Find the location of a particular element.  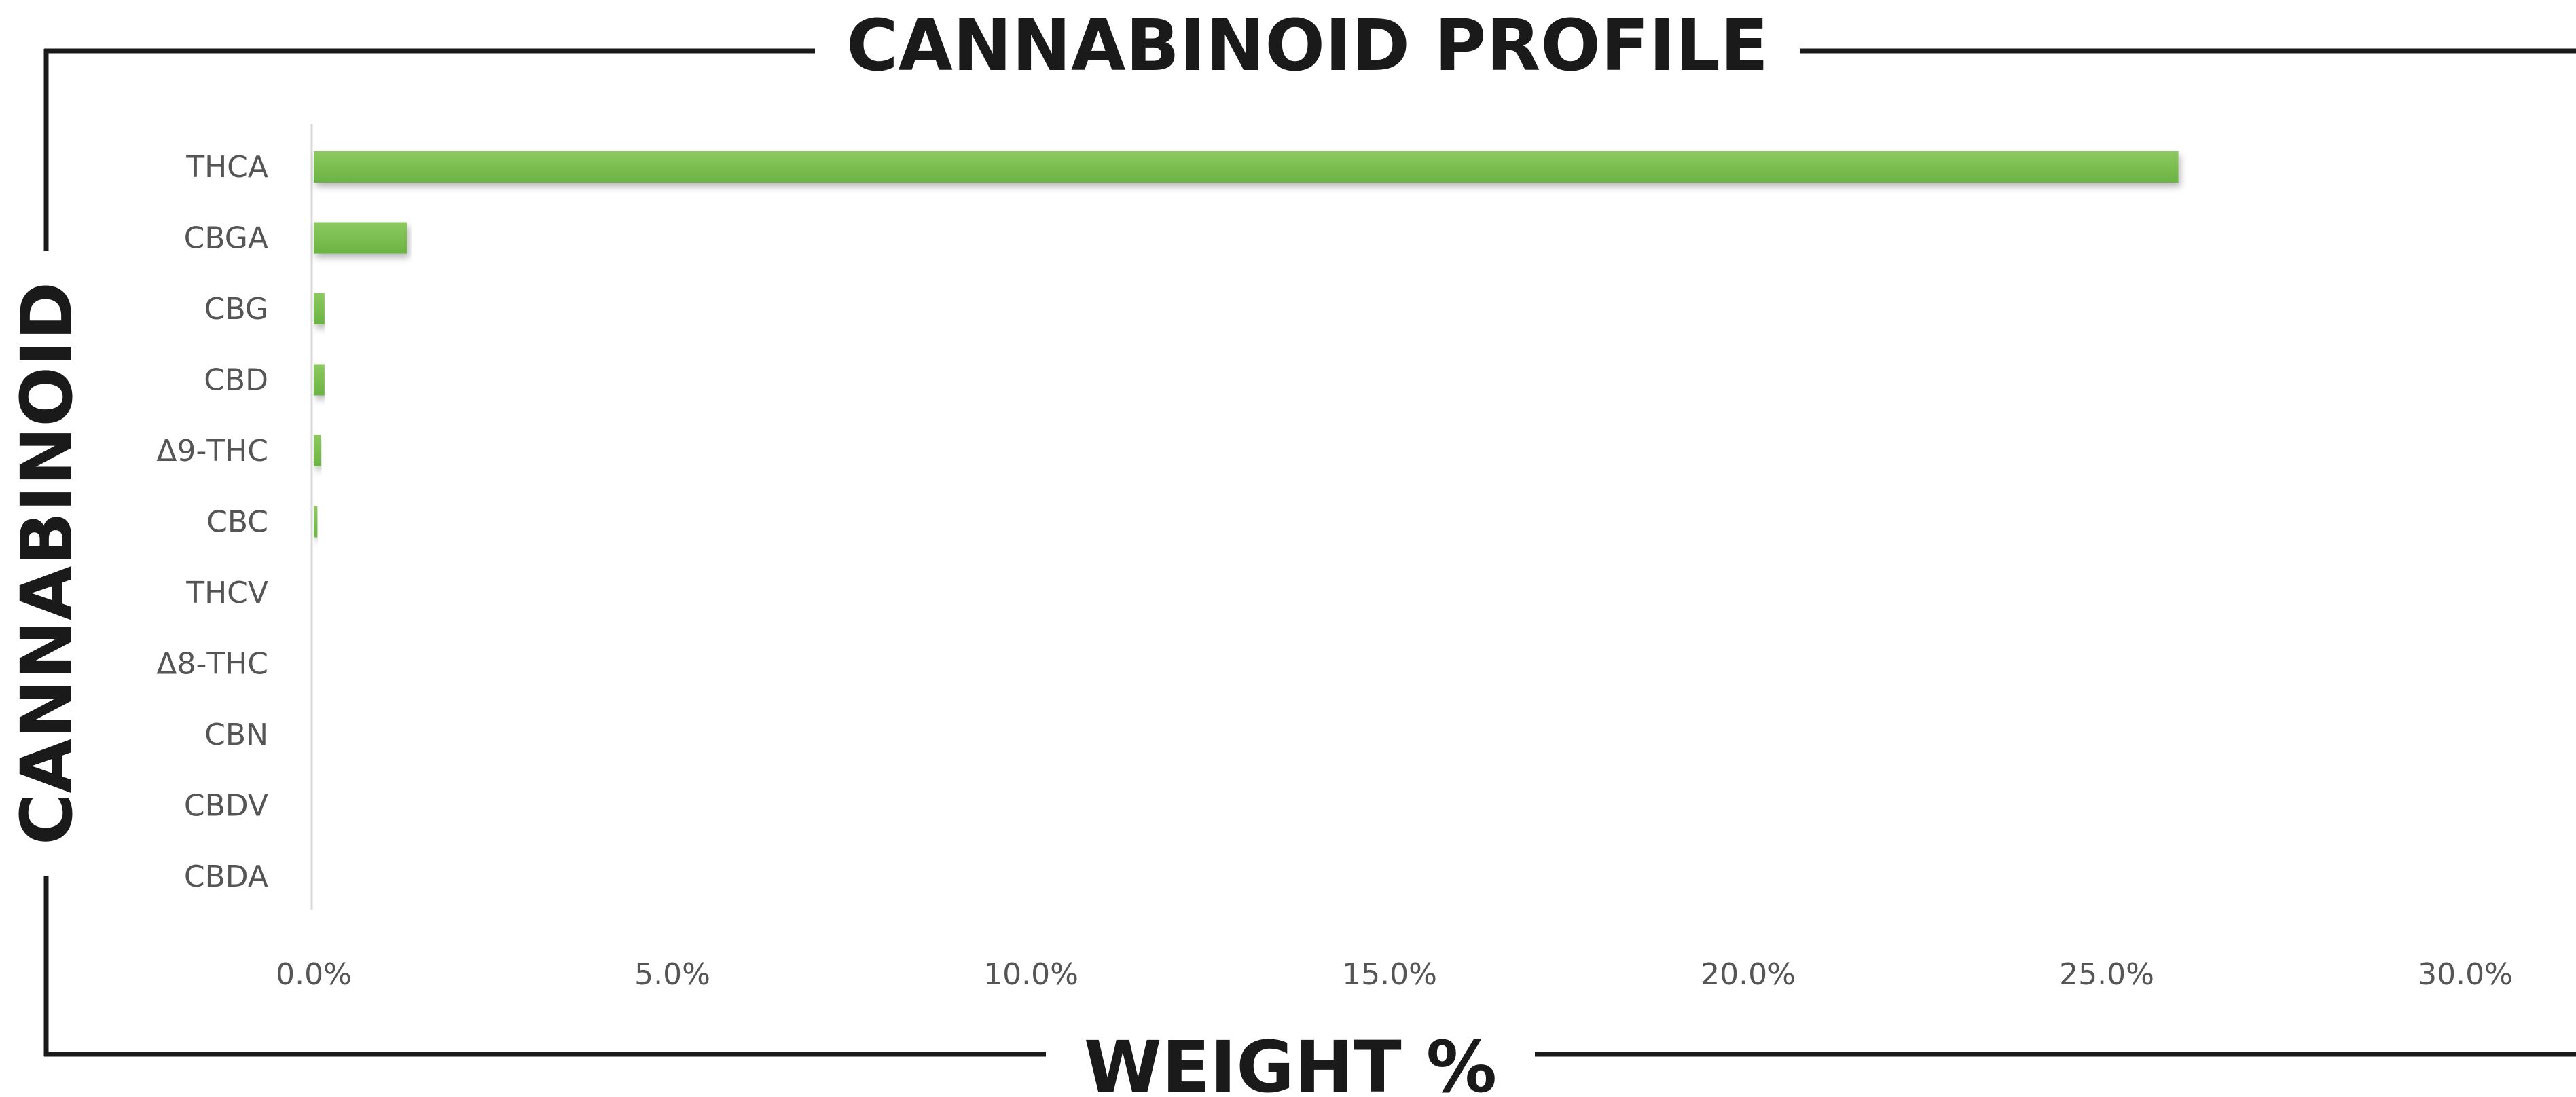

category-label: CBGA is located at coordinates (226, 238).